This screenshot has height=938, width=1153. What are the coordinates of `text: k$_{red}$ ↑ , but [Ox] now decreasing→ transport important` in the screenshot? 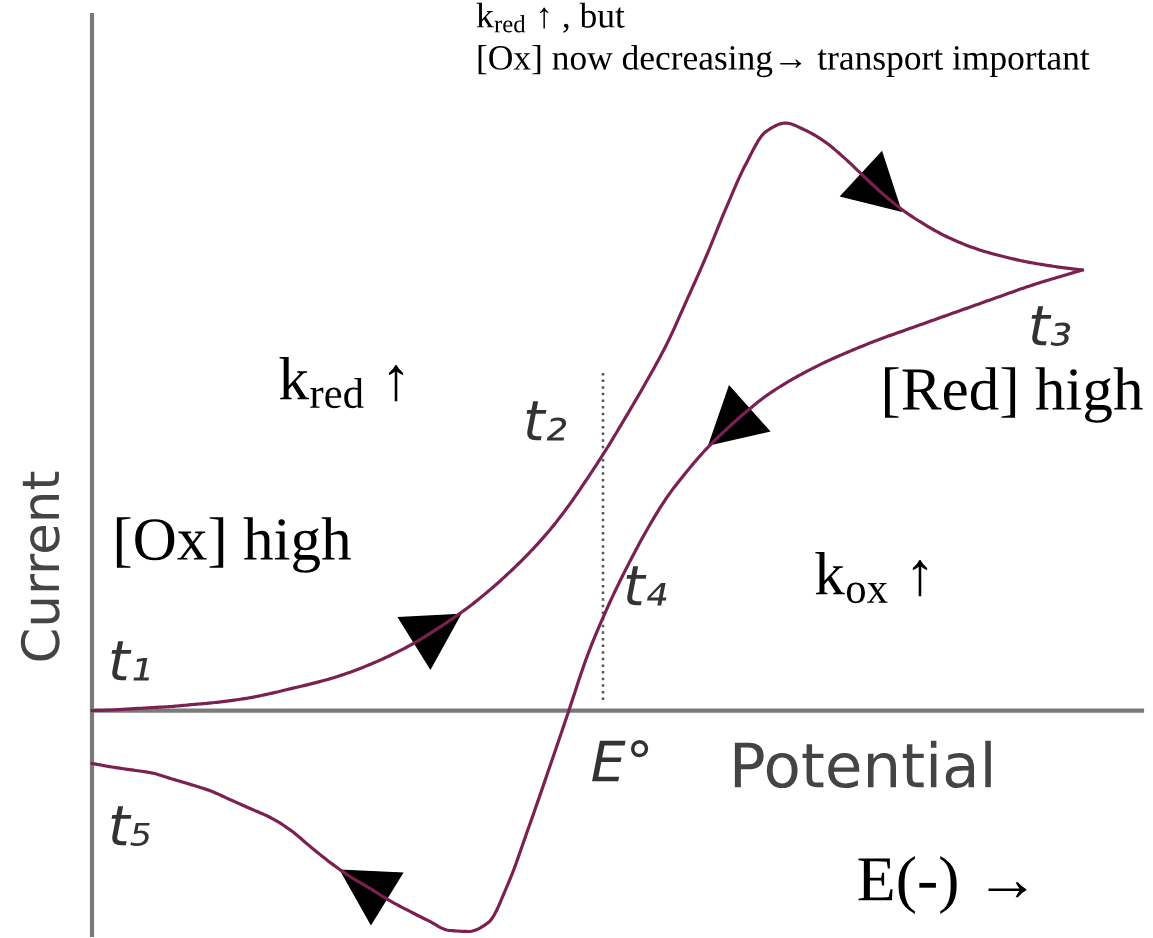 It's located at (783, 40).